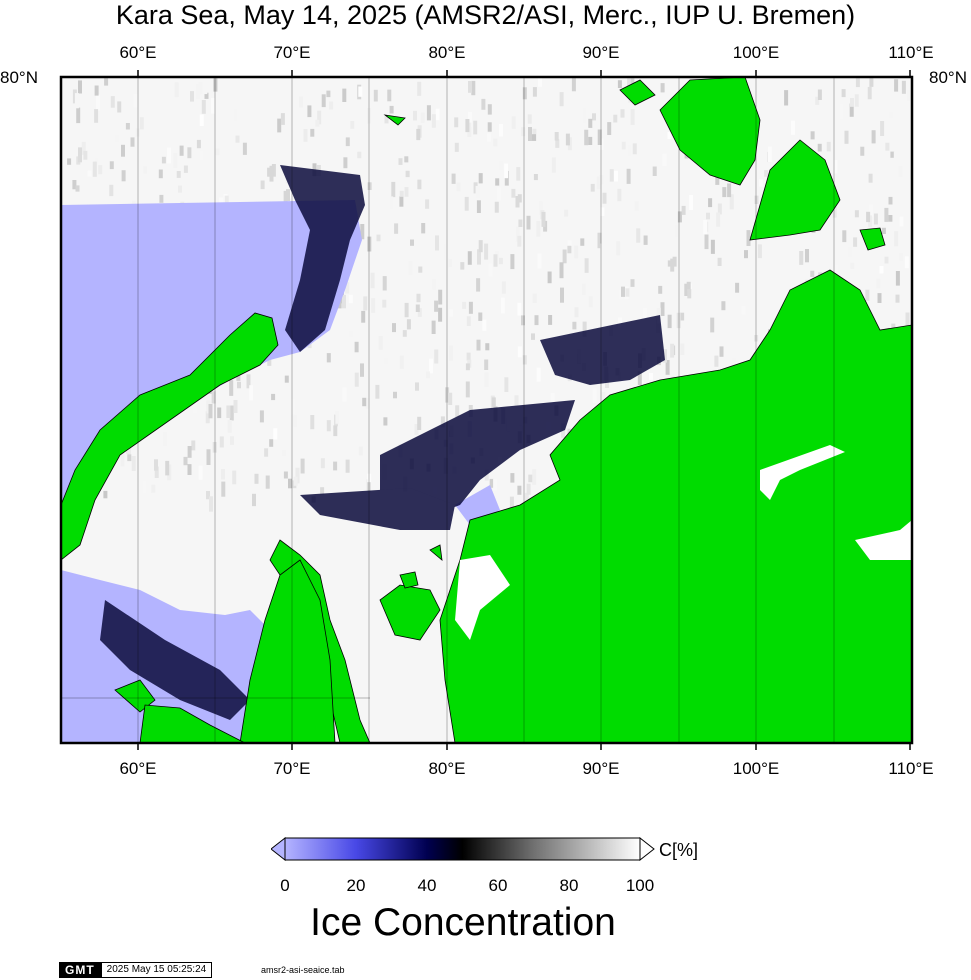  I want to click on land-south-coast, so click(192, 723).